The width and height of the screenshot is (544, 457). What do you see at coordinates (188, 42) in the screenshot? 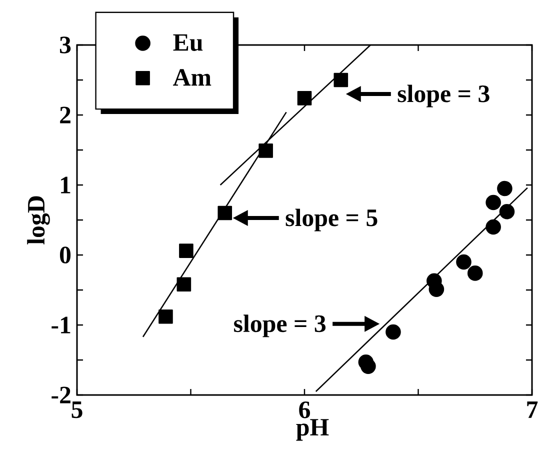
I see `legend-label: Eu` at bounding box center [188, 42].